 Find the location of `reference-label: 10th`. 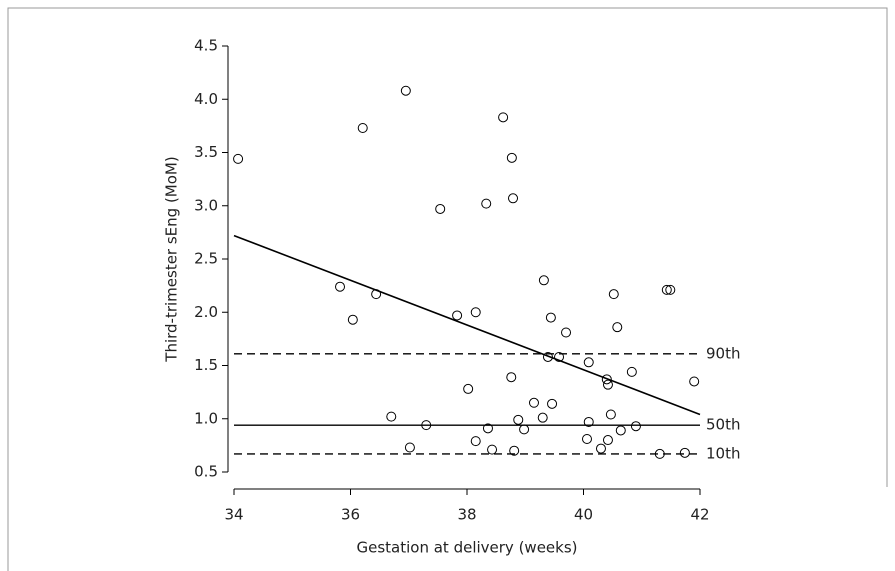

reference-label: 10th is located at coordinates (723, 453).